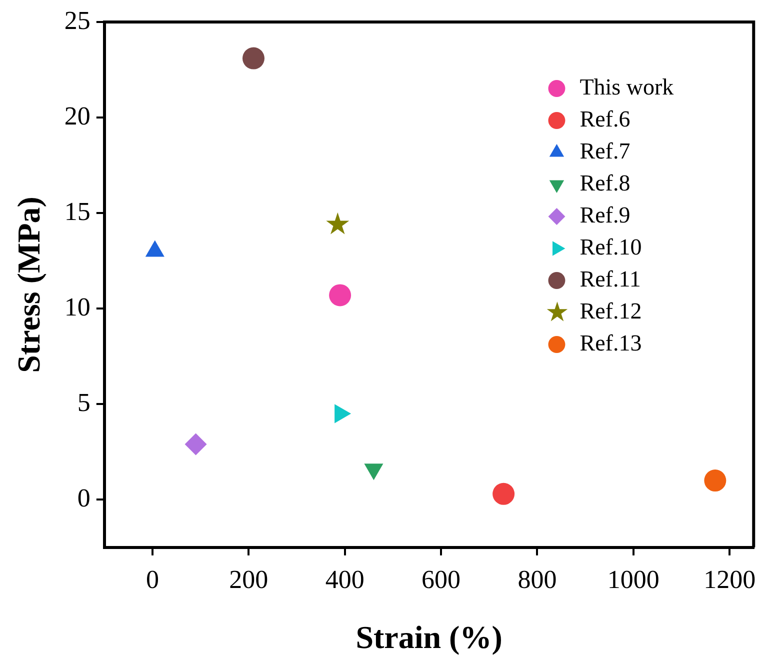 The height and width of the screenshot is (669, 766). What do you see at coordinates (152, 579) in the screenshot?
I see `x-tick-label: 0` at bounding box center [152, 579].